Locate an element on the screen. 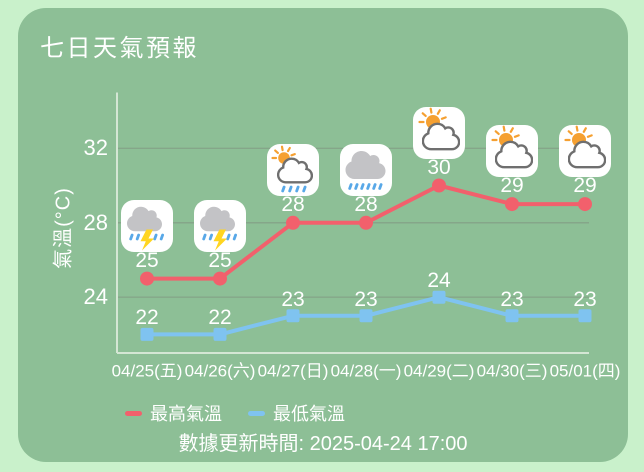 Image resolution: width=644 pixels, height=472 pixels. x-tick-label: 04/30(三) is located at coordinates (512, 371).